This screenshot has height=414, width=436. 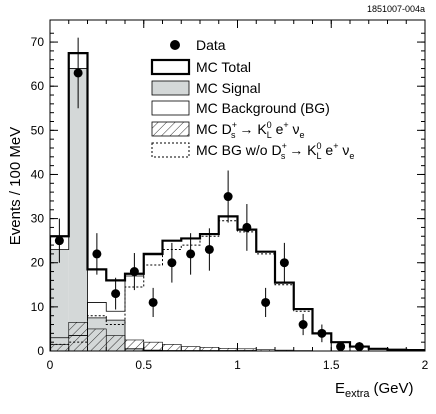 What do you see at coordinates (211, 45) in the screenshot?
I see `legend-label-data: Data` at bounding box center [211, 45].